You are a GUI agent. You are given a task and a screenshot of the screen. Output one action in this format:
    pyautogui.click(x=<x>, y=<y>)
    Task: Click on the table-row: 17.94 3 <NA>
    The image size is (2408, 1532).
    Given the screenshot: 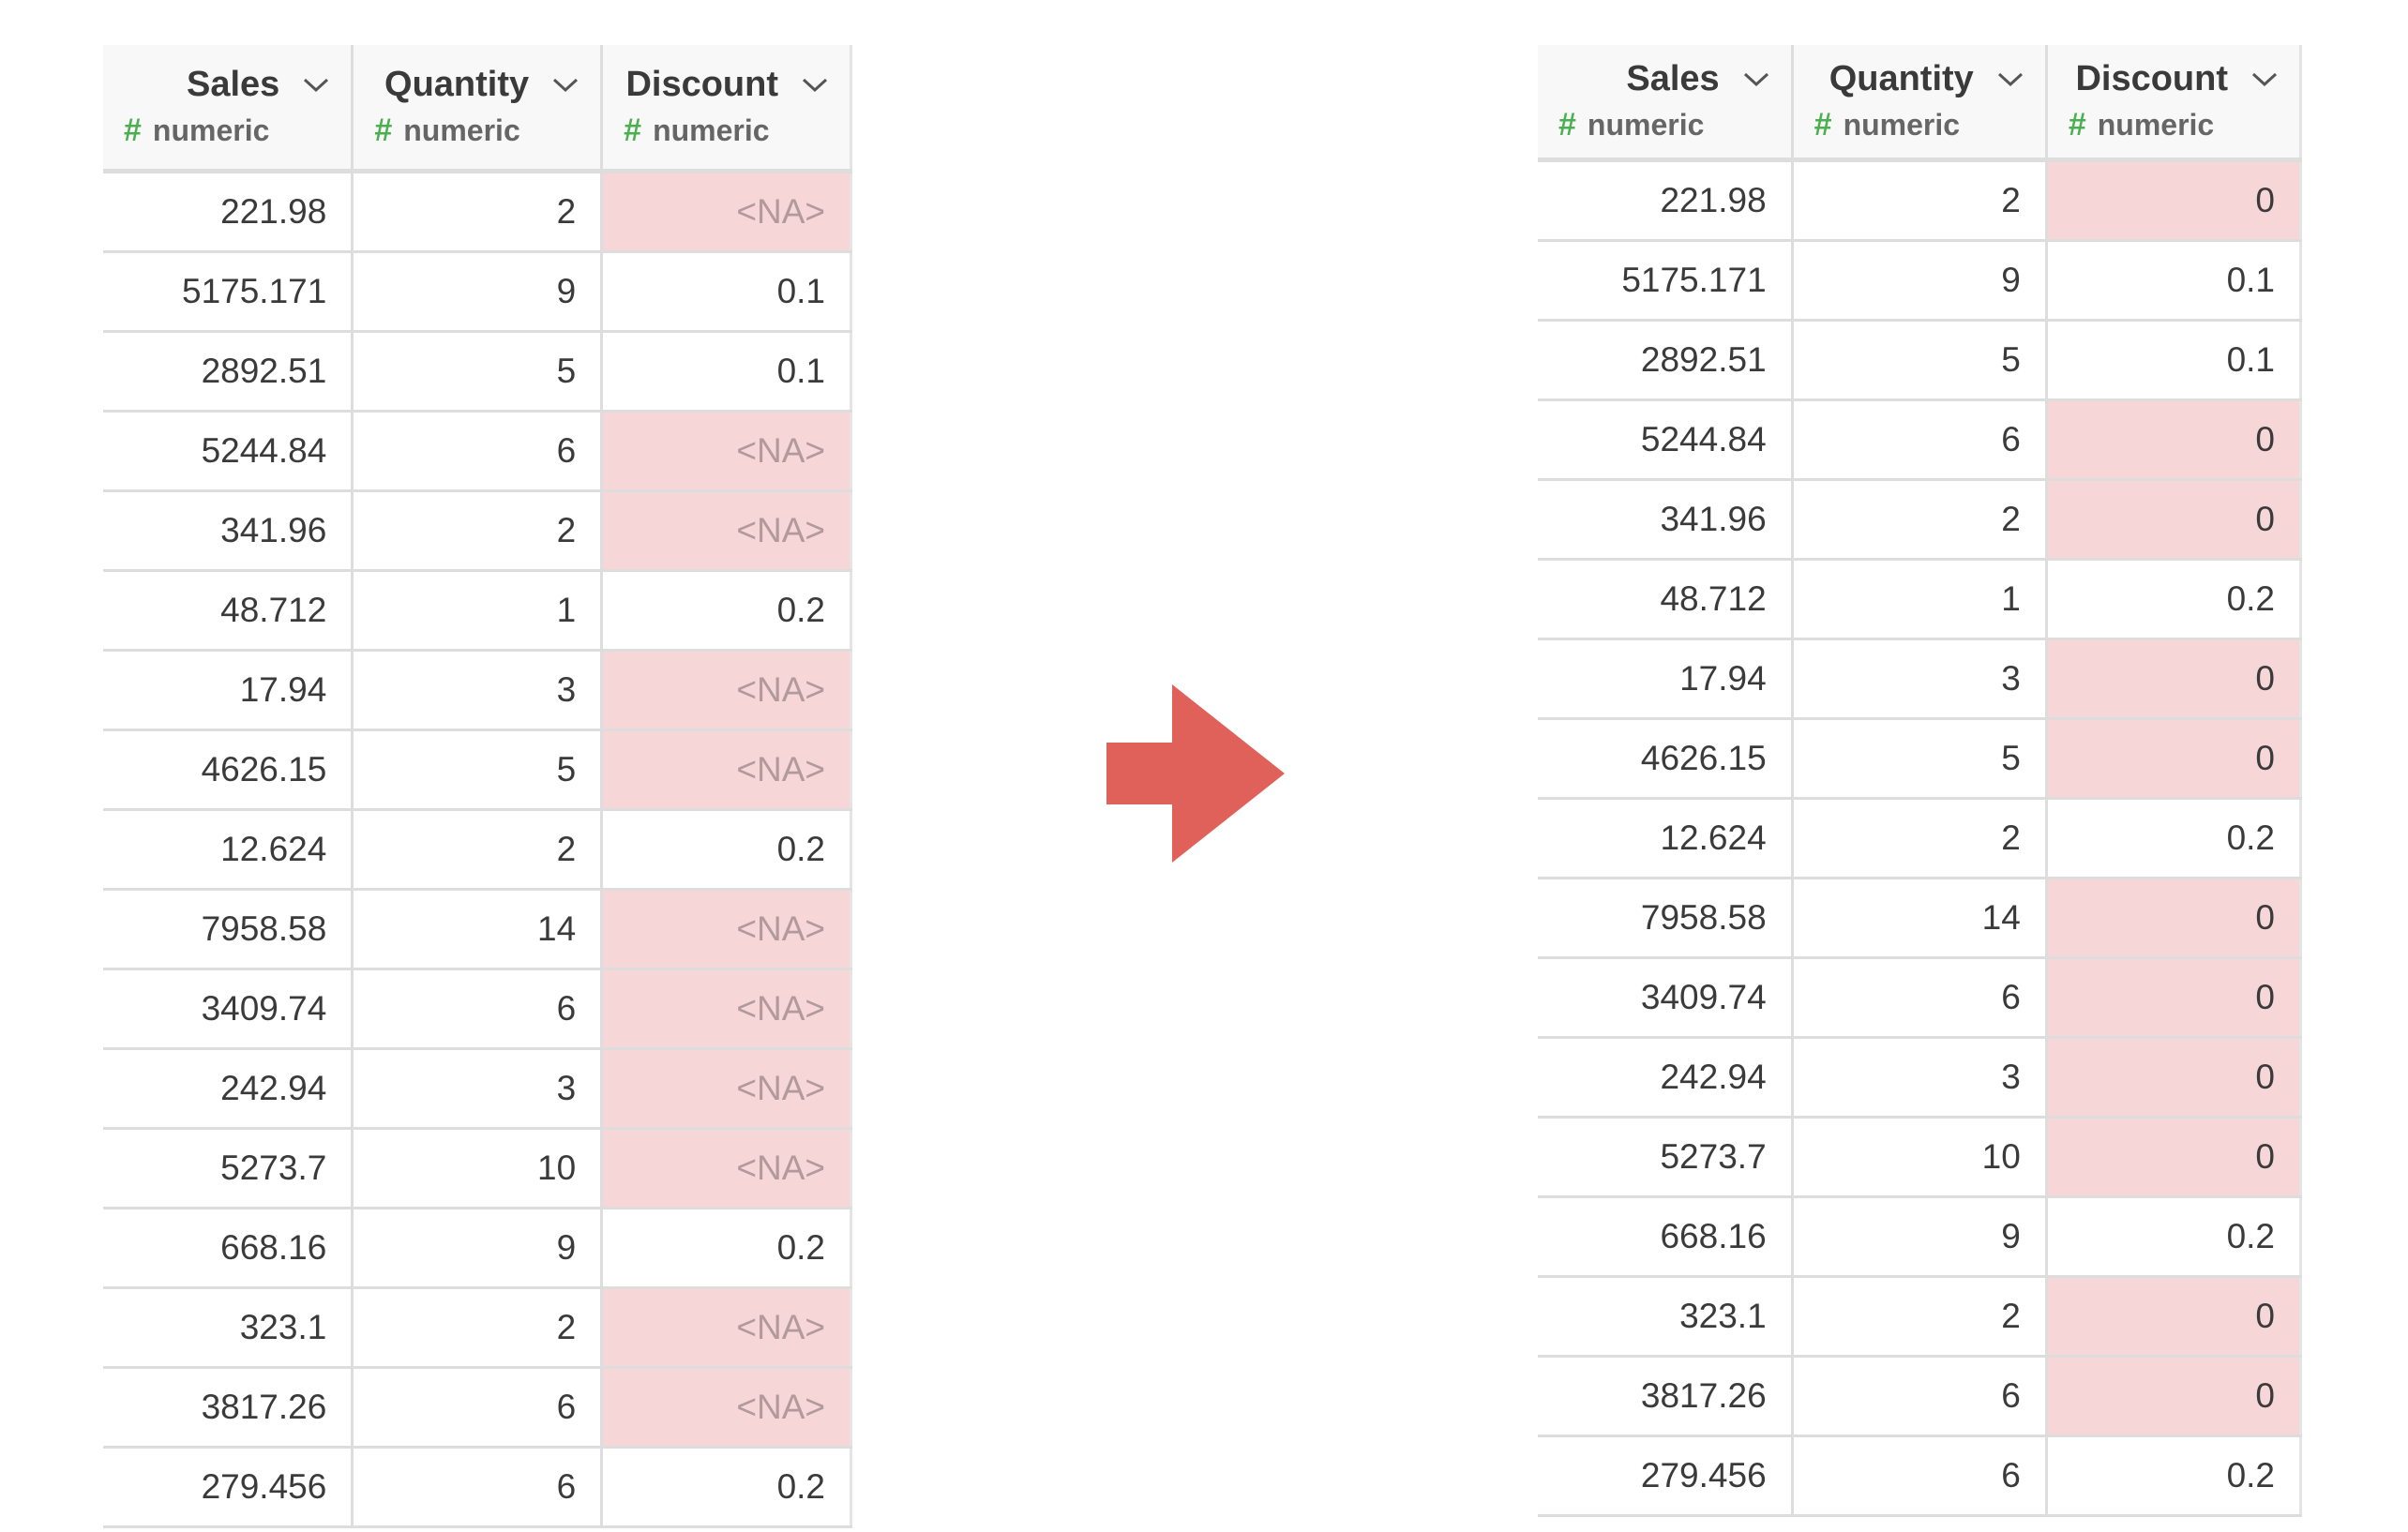 What is the action you would take?
    pyautogui.click(x=477, y=691)
    